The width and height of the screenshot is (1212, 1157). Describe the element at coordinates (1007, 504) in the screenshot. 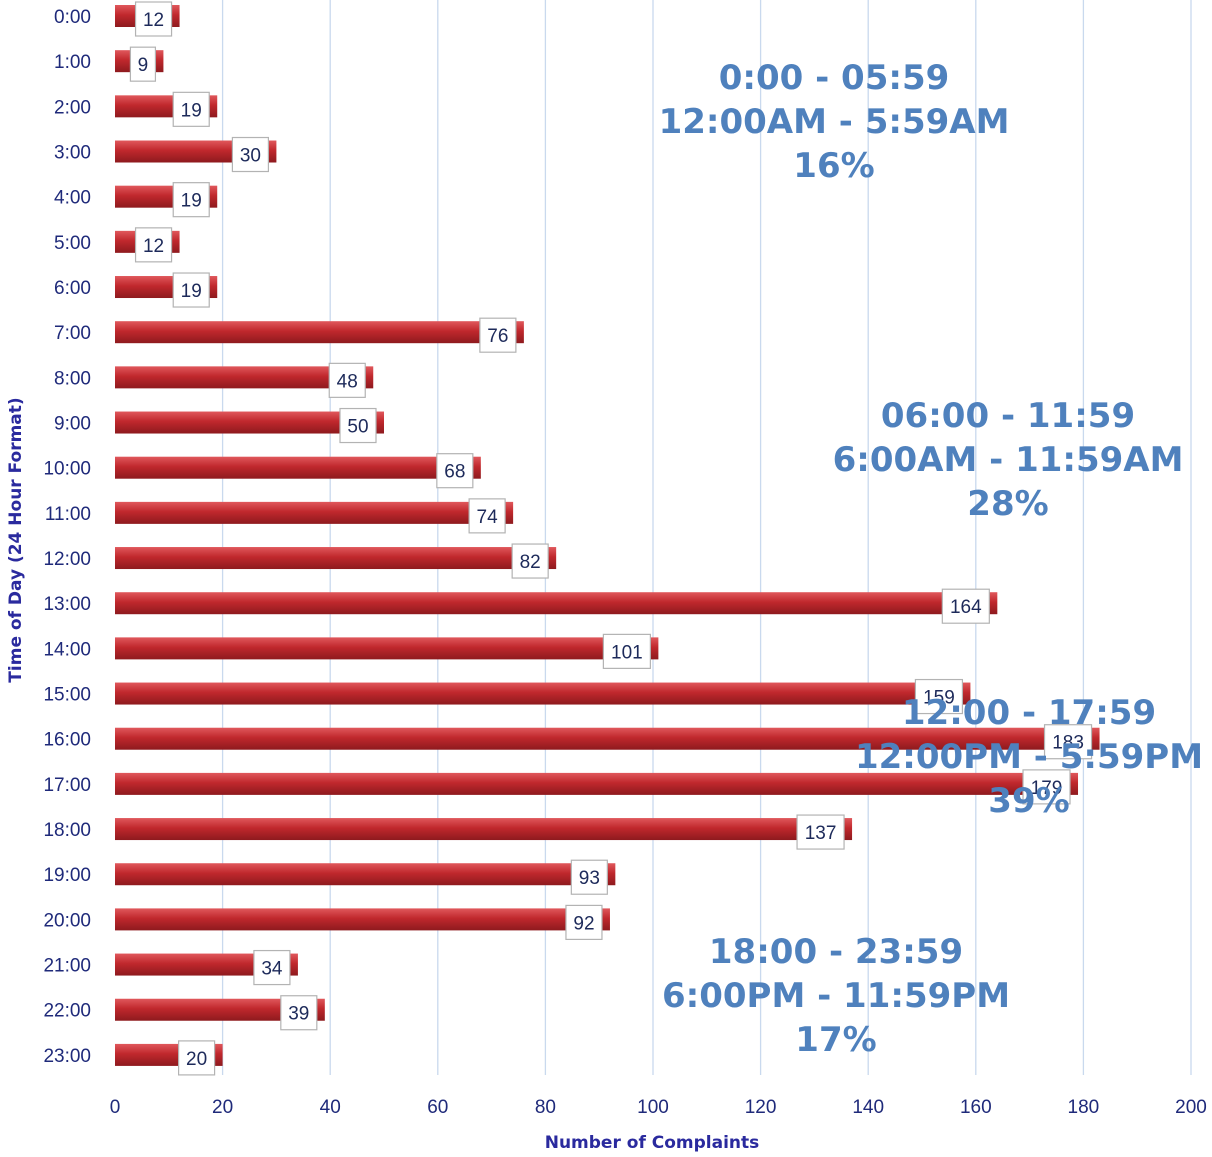

I see `annotation-line: 28%` at that location.